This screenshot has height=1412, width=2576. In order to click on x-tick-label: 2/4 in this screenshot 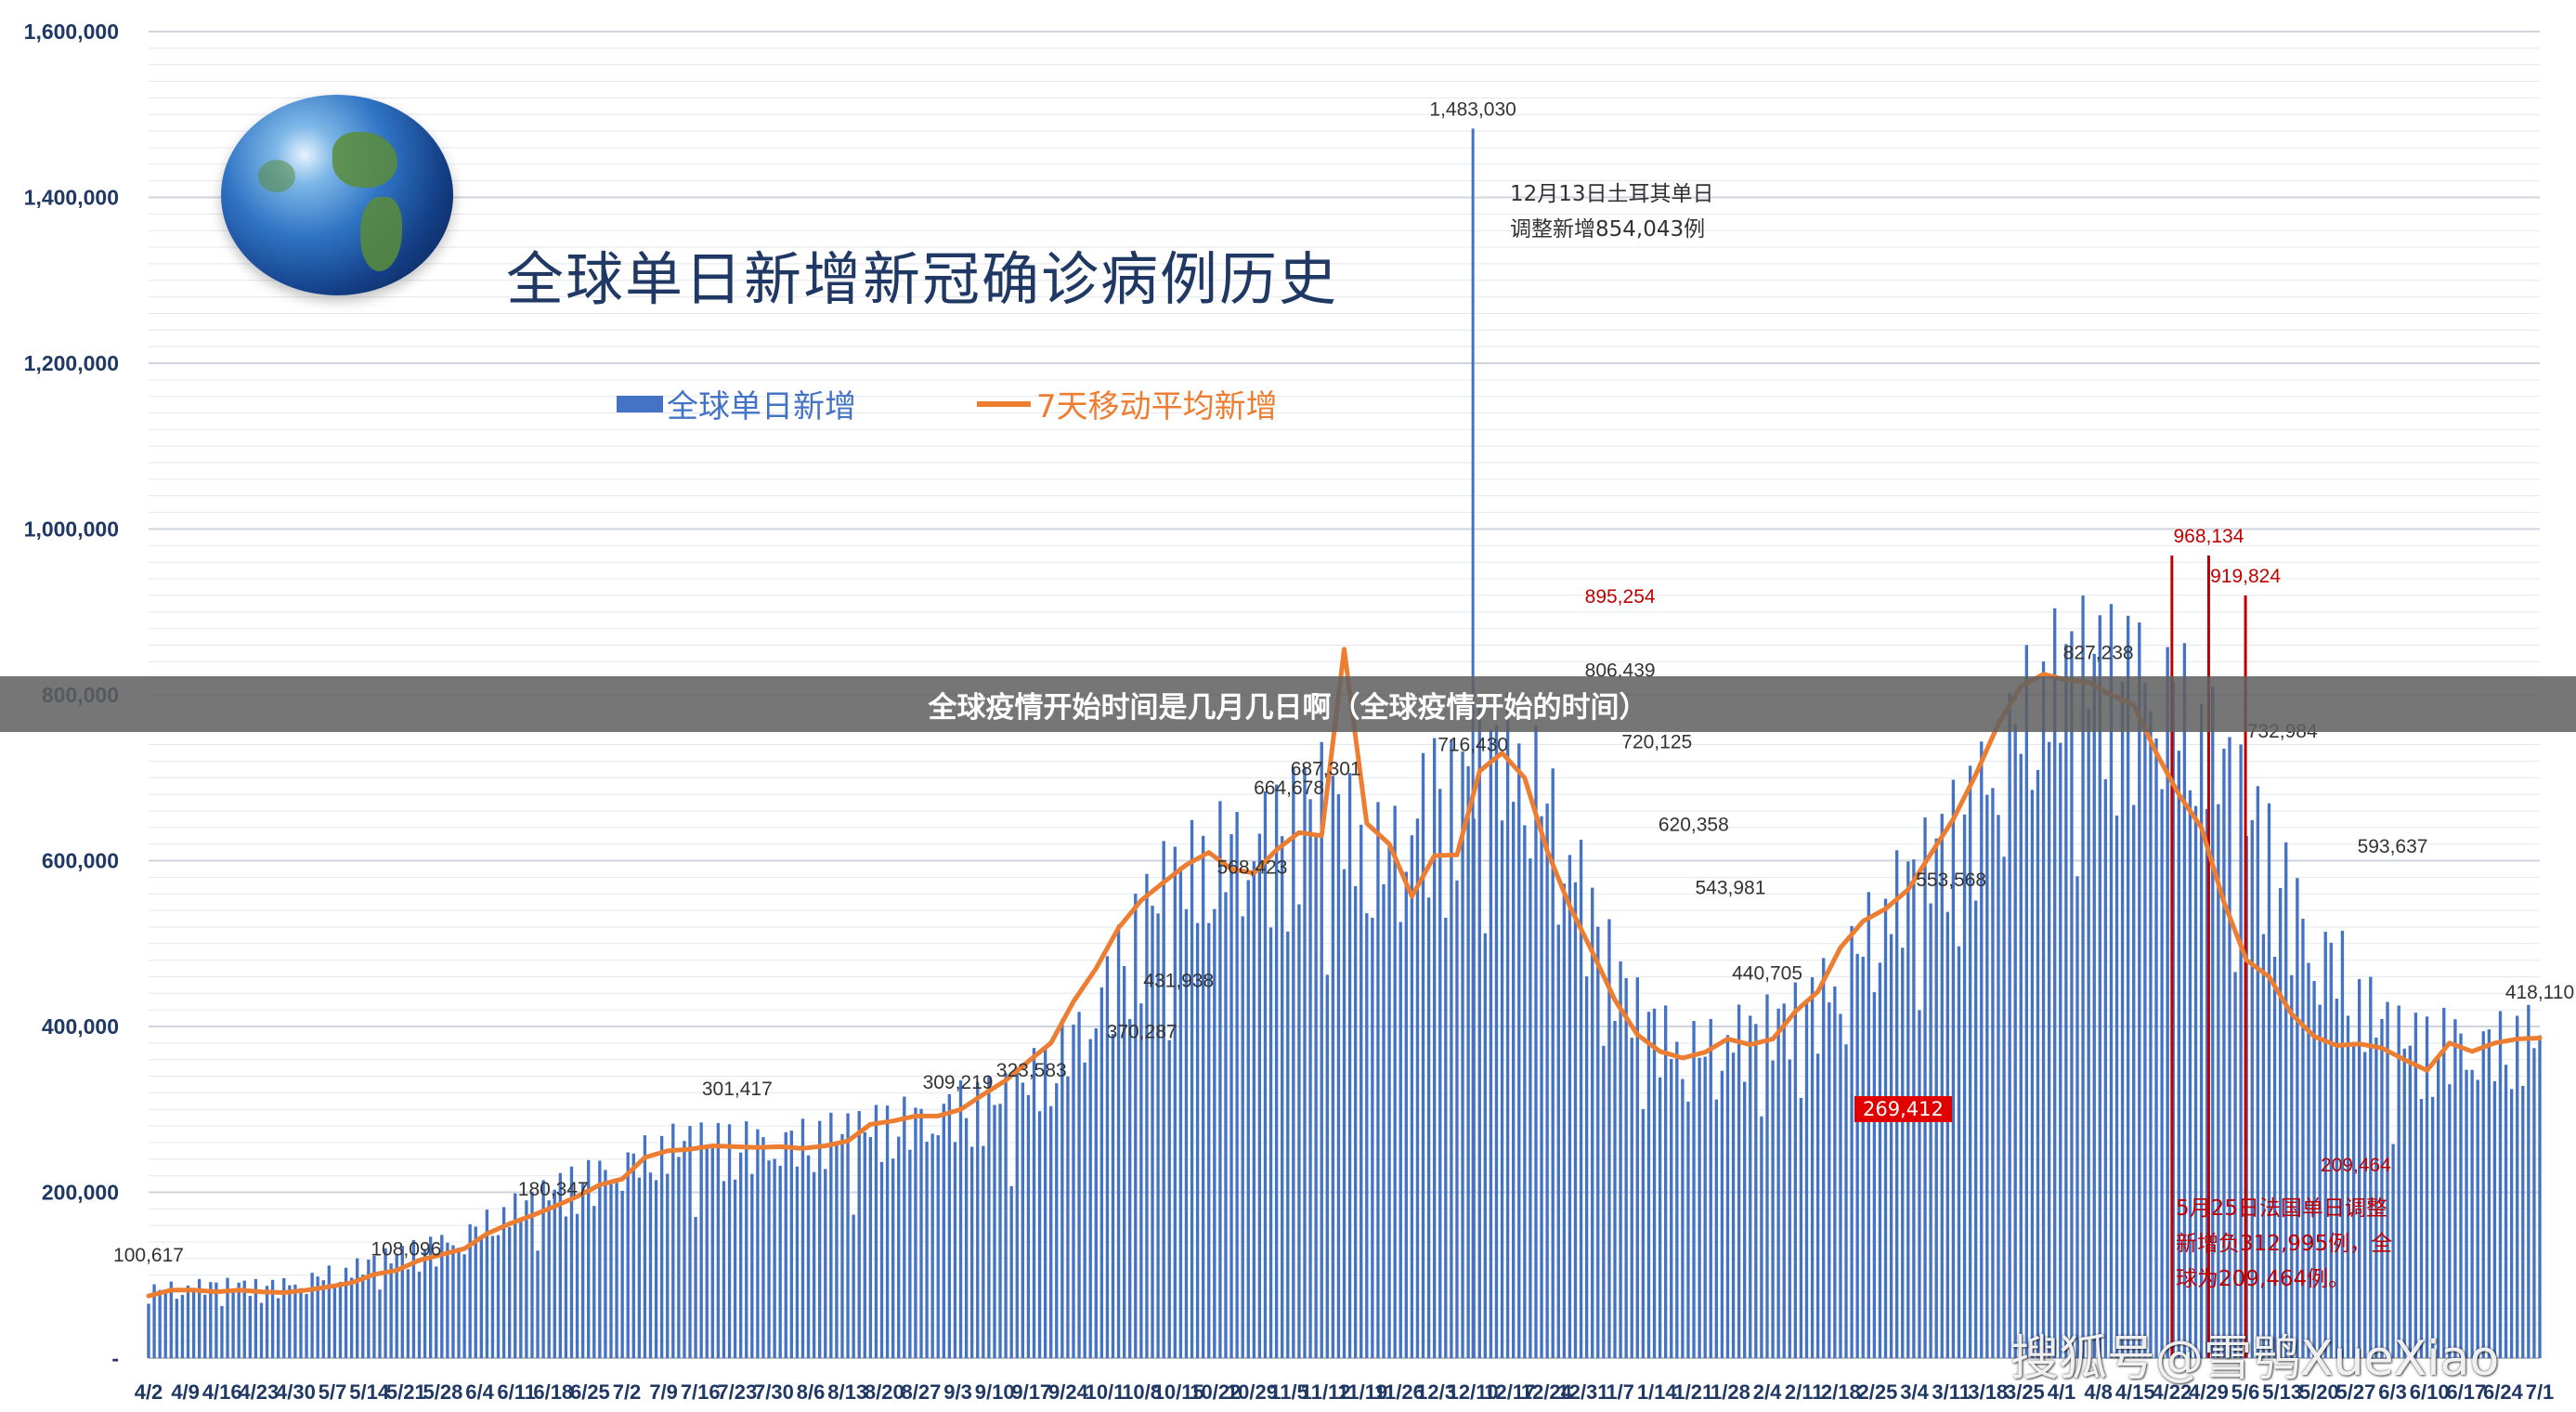, I will do `click(1767, 1392)`.